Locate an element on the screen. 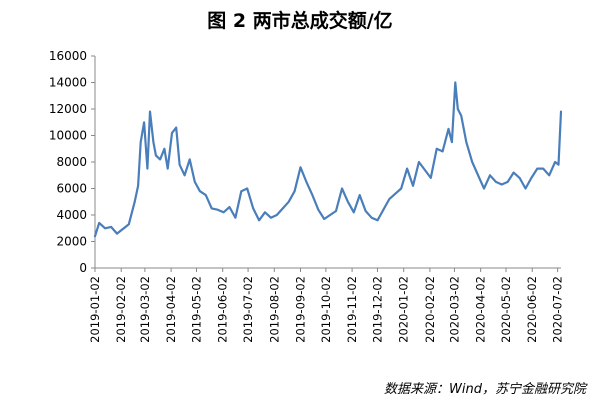  y-tick-label: 12000 is located at coordinates (68, 109).